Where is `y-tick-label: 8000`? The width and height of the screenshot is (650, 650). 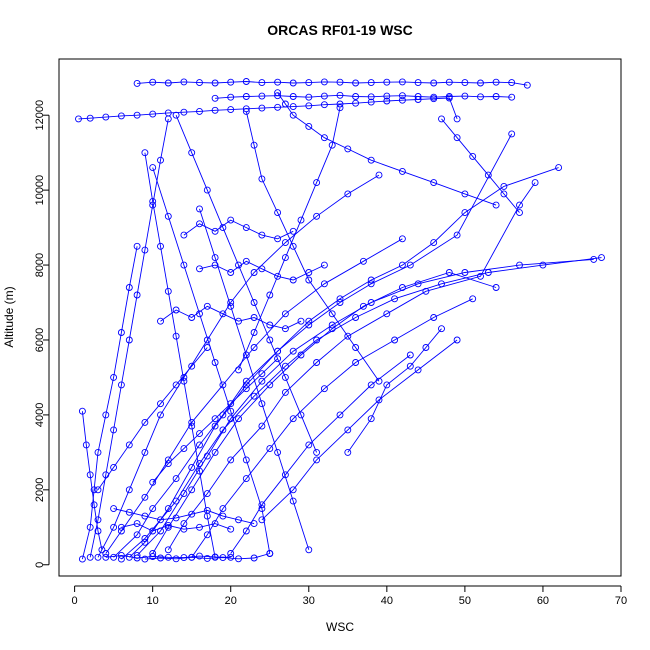 y-tick-label: 8000 is located at coordinates (40, 265).